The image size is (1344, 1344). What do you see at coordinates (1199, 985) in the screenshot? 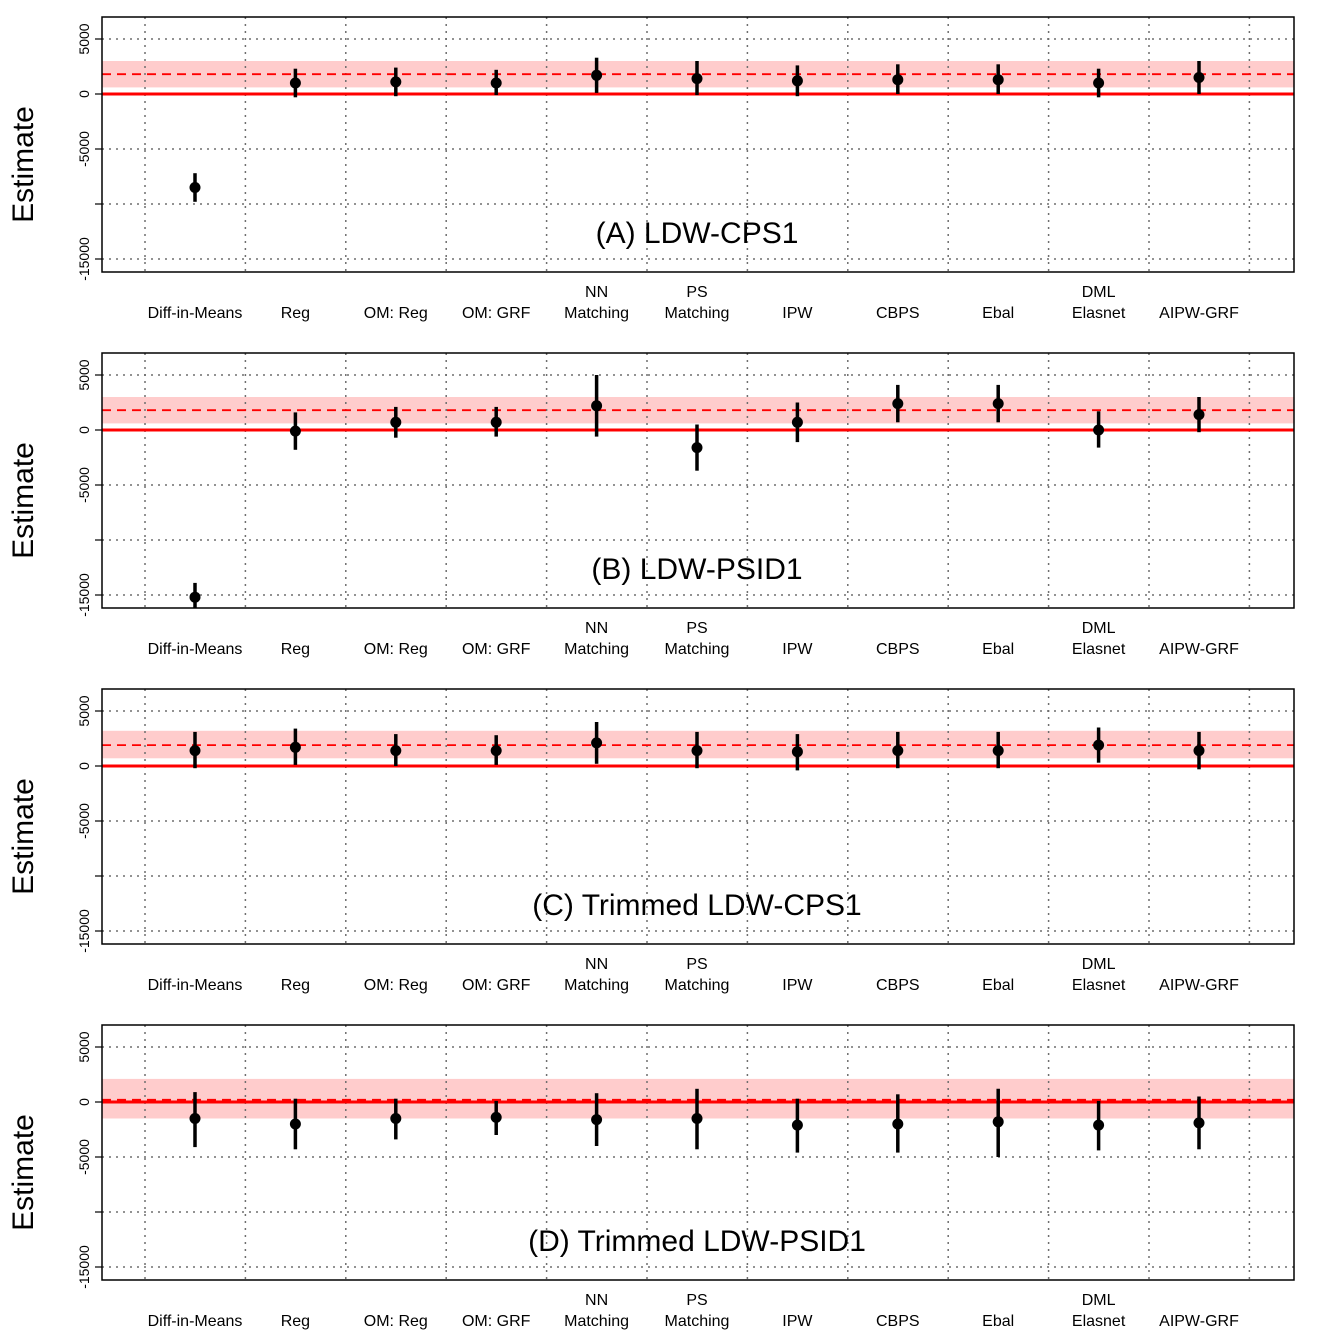
I see `x-category-label: AIPW-GRF` at bounding box center [1199, 985].